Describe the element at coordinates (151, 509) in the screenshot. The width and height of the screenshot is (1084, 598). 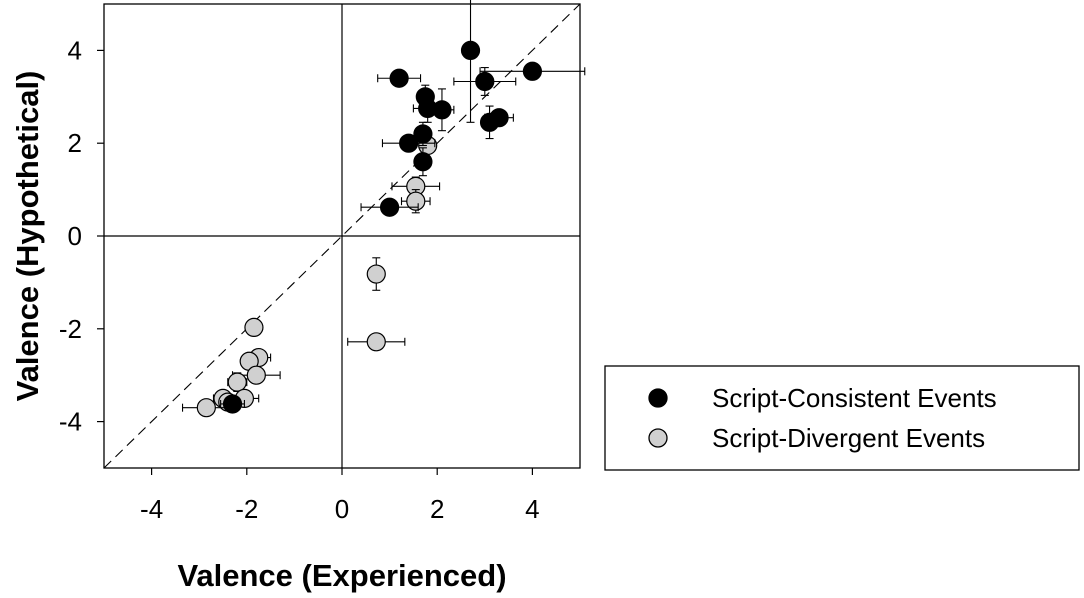
I see `x-tick-label: -4` at that location.